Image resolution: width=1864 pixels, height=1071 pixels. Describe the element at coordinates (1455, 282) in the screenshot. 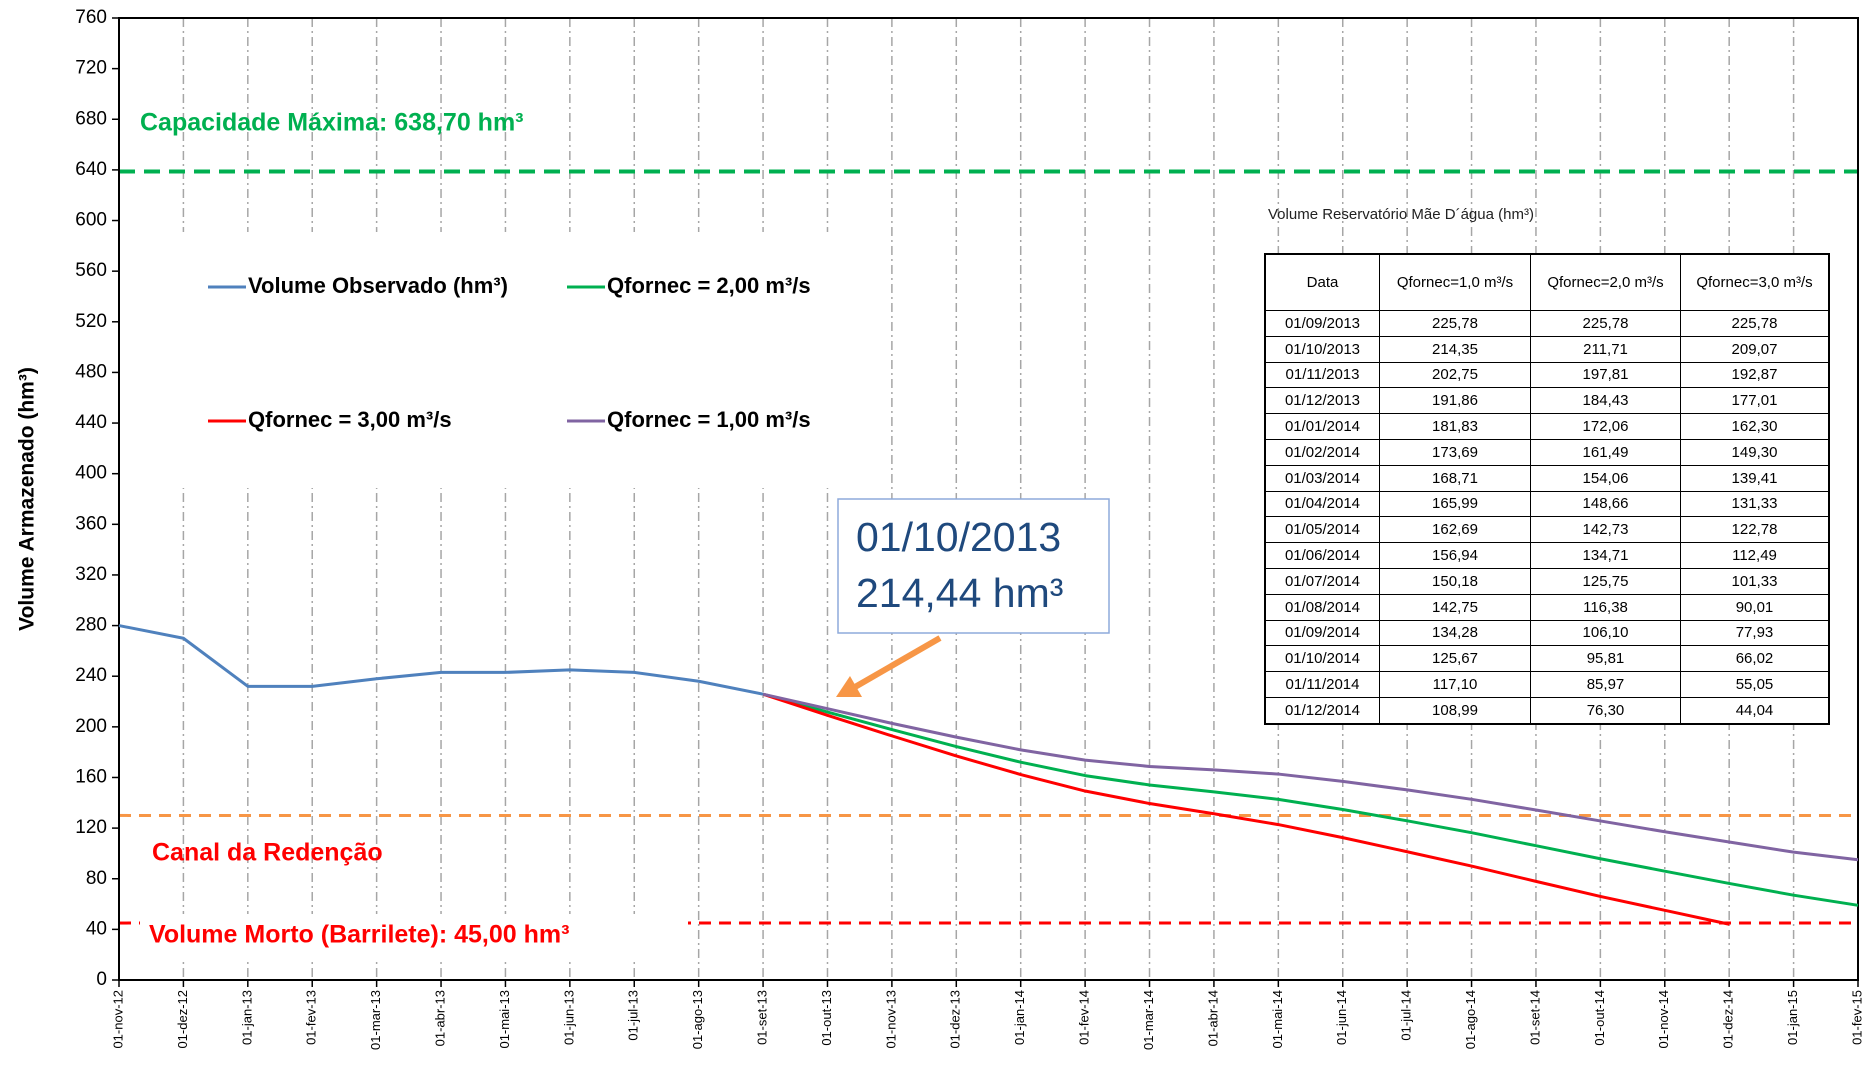

I see `table-header-cell: Qfornec=1,0 m³/s` at that location.